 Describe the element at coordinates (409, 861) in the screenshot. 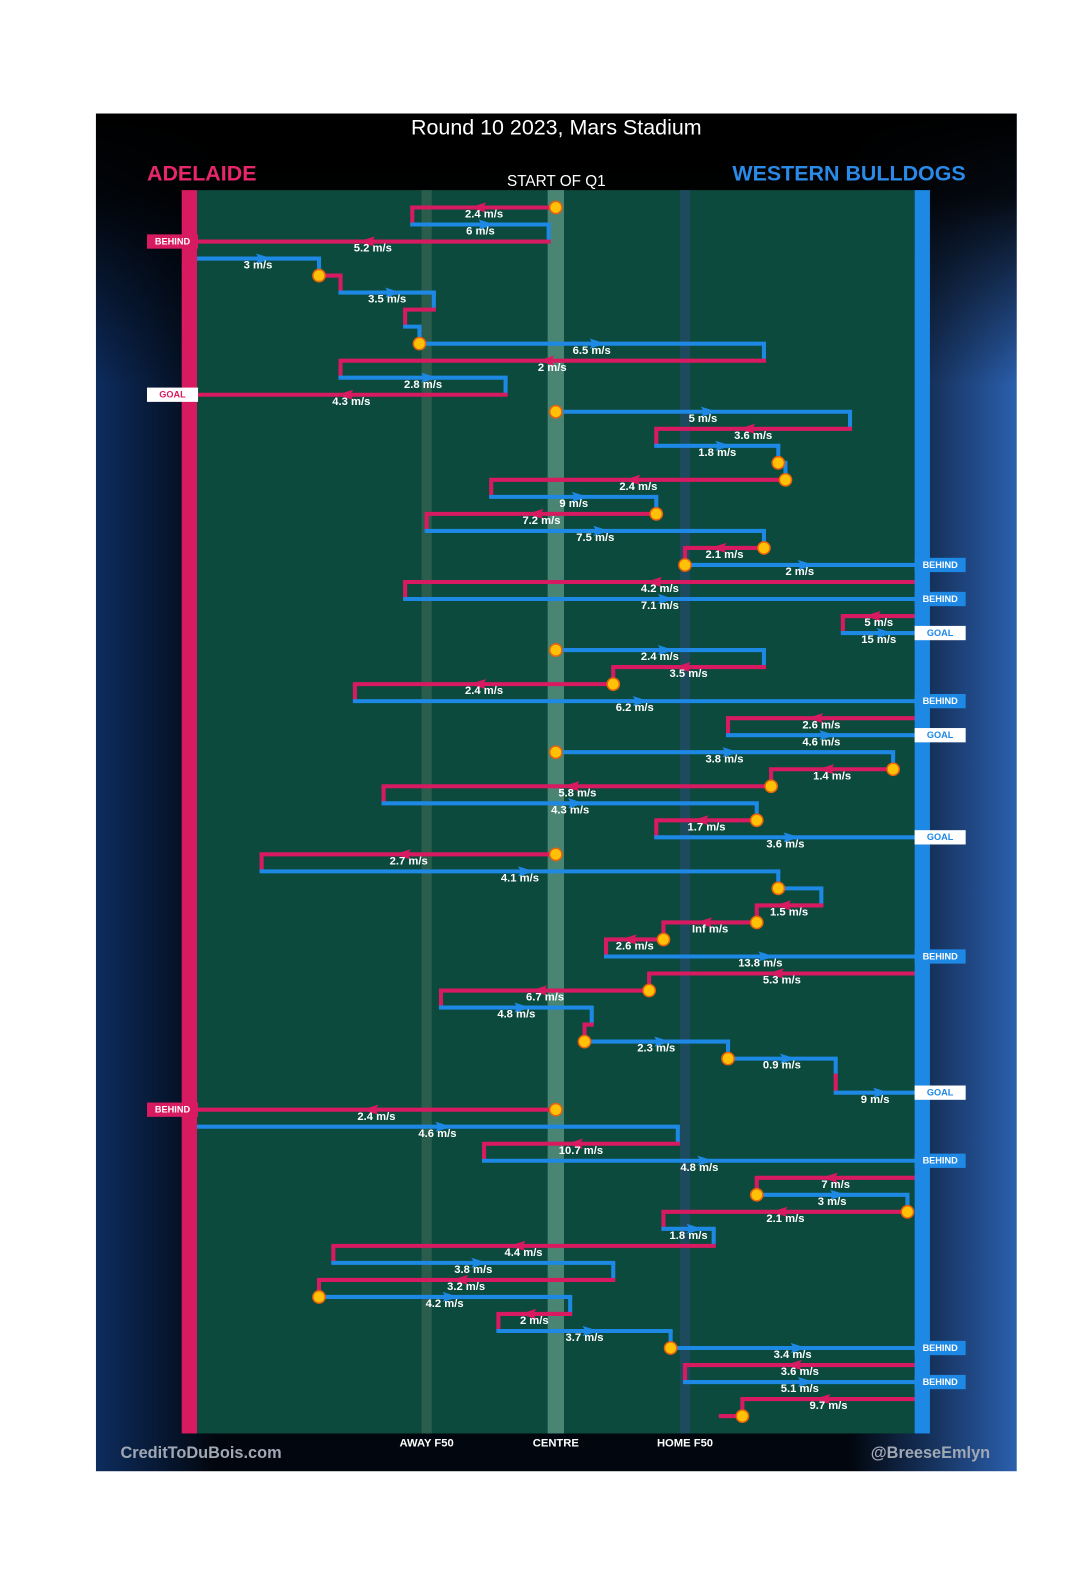

I see `speed-label: 2.7 m/s` at that location.